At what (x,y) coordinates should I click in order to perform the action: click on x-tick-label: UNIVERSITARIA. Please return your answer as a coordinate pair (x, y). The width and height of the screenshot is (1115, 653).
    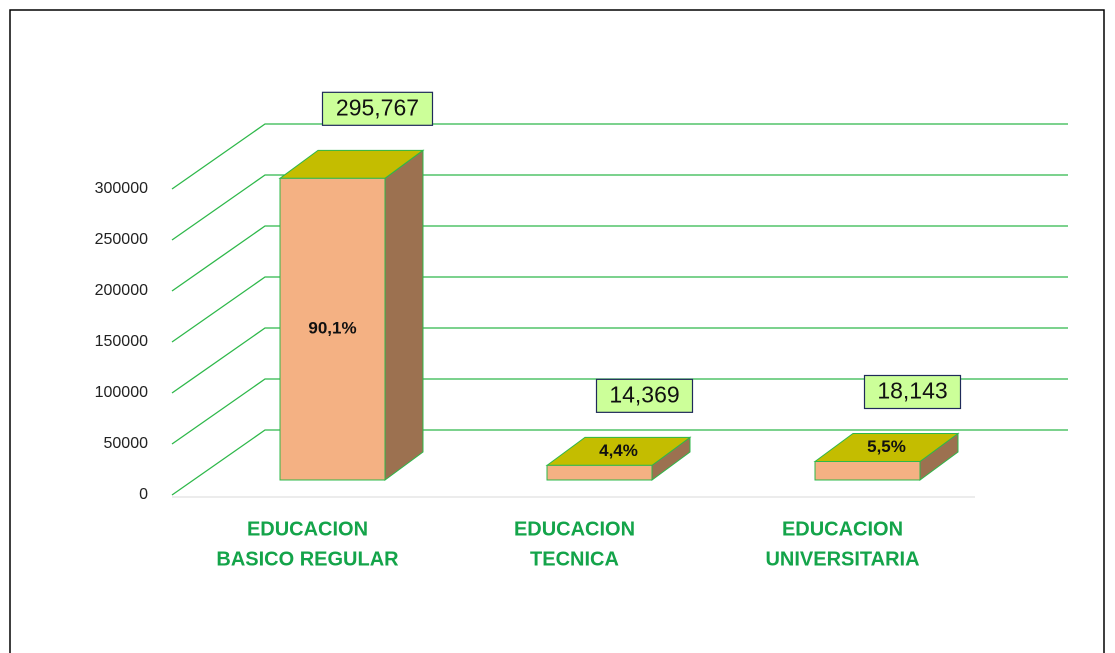
    Looking at the image, I should click on (842, 559).